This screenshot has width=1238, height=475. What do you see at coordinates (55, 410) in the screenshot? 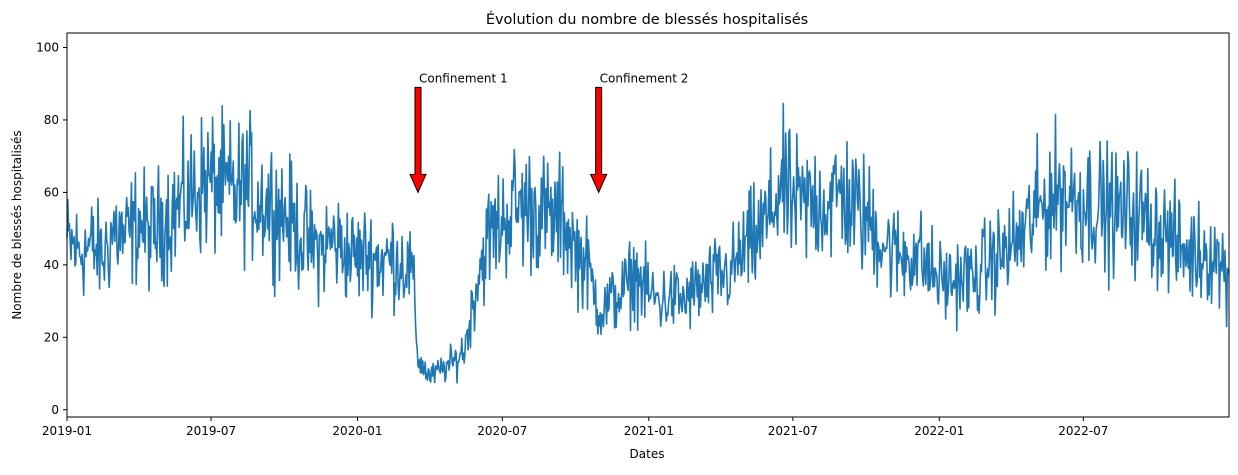
I see `y-tick-label: 0` at bounding box center [55, 410].